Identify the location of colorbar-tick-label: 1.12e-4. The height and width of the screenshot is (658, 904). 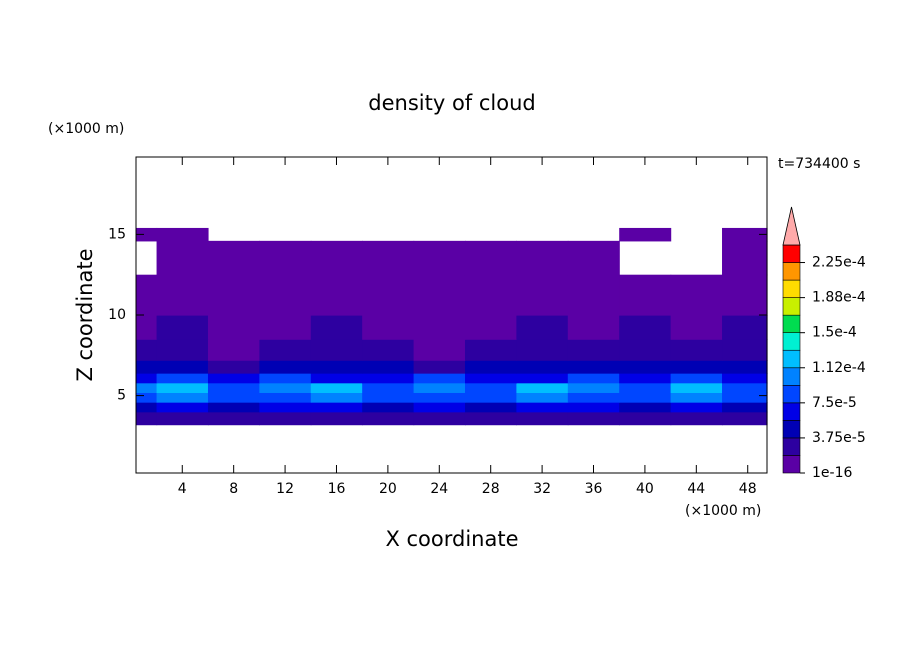
(839, 368).